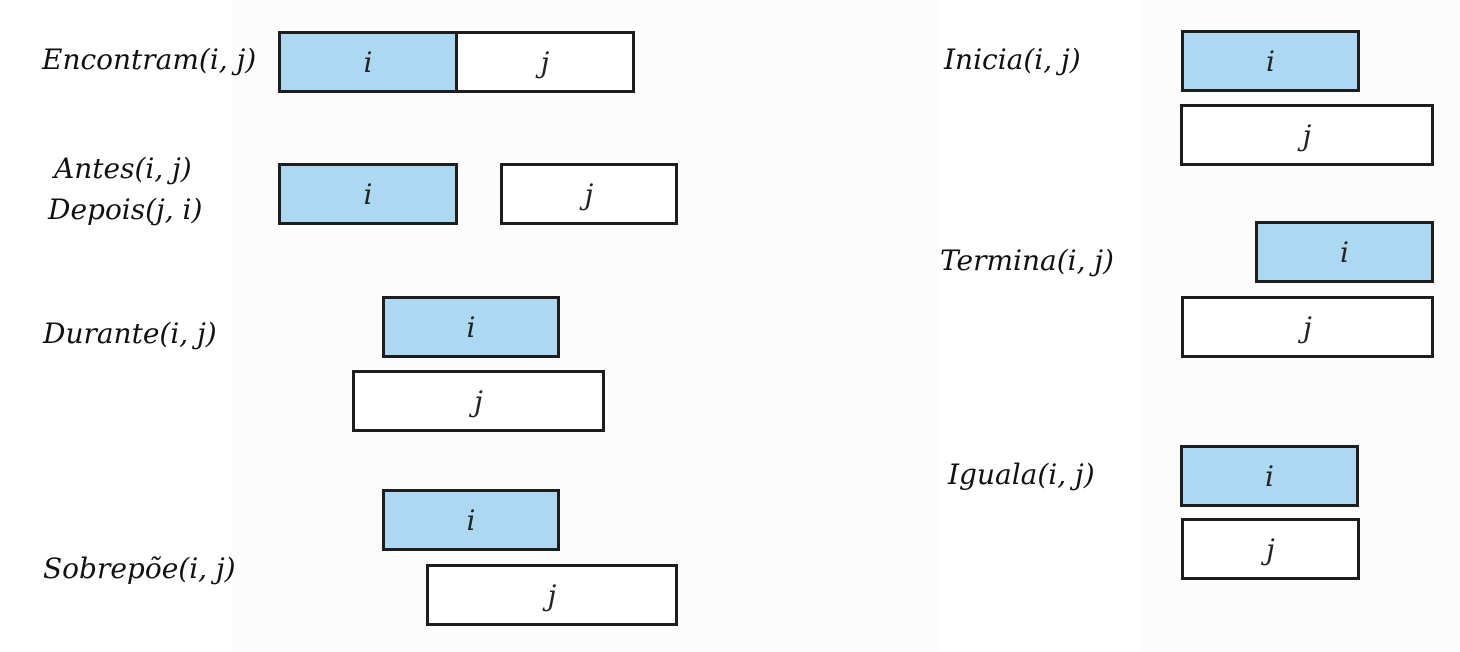 The image size is (1460, 652). What do you see at coordinates (1307, 327) in the screenshot?
I see `interval-j-termina: j` at bounding box center [1307, 327].